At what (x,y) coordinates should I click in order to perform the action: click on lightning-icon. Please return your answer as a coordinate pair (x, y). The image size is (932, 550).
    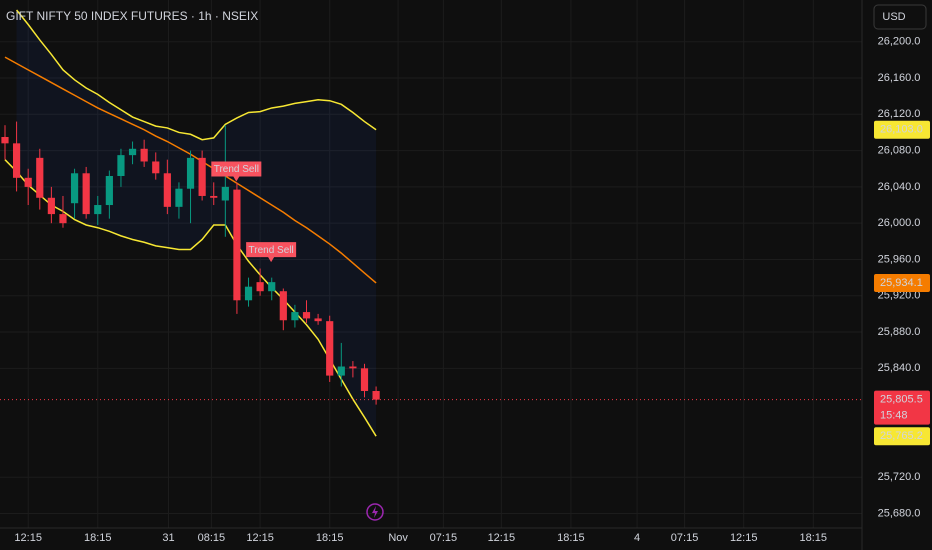
    Looking at the image, I should click on (375, 512).